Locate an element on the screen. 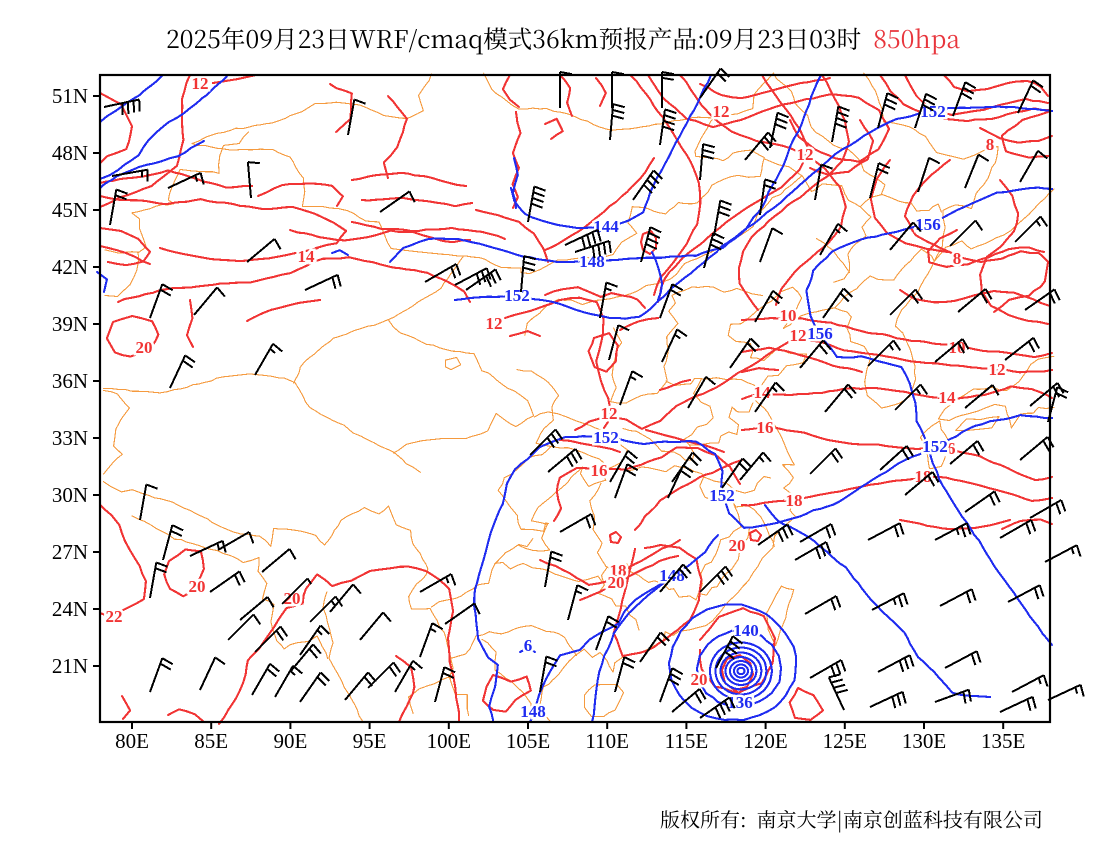 The width and height of the screenshot is (1100, 850). svg-text: 42N is located at coordinates (70, 267).